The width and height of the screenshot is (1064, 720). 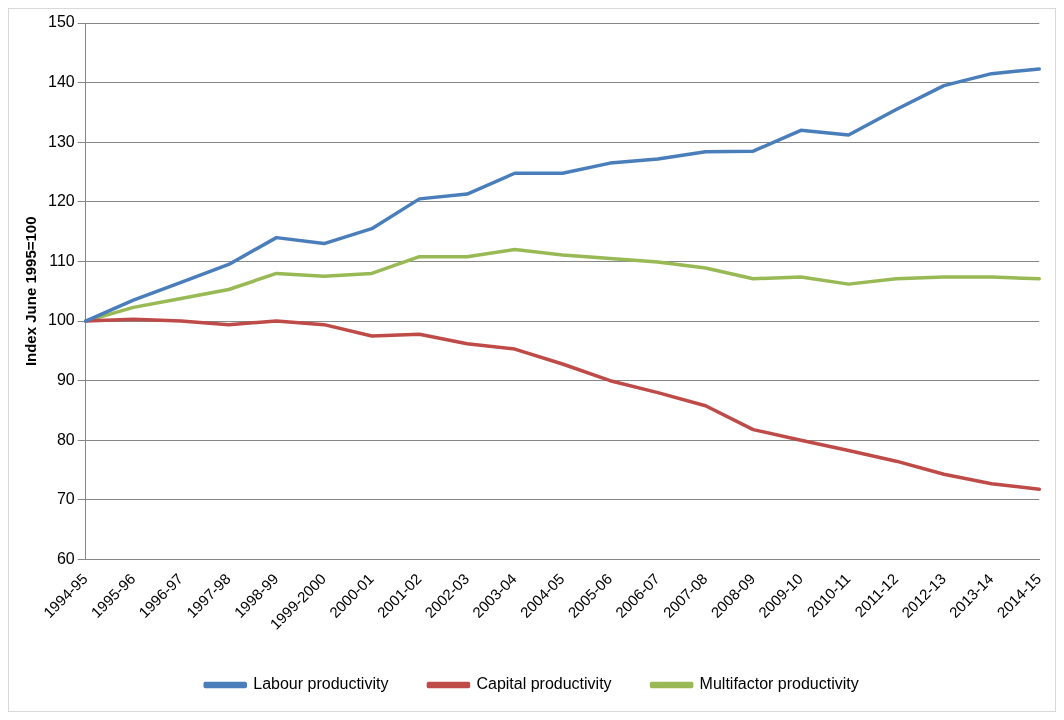 What do you see at coordinates (544, 684) in the screenshot?
I see `legend-label: Capital productivity` at bounding box center [544, 684].